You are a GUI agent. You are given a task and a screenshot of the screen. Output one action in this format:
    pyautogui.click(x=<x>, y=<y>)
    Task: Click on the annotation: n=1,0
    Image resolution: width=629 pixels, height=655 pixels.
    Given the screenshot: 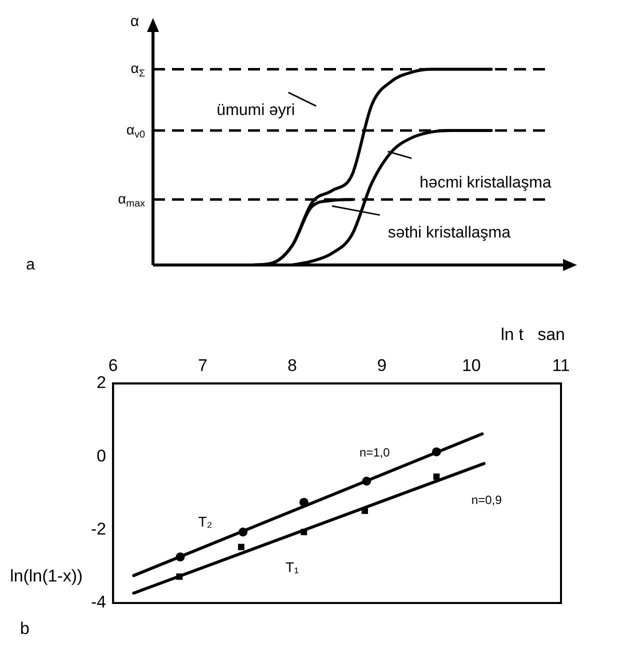 What is the action you would take?
    pyautogui.click(x=374, y=452)
    